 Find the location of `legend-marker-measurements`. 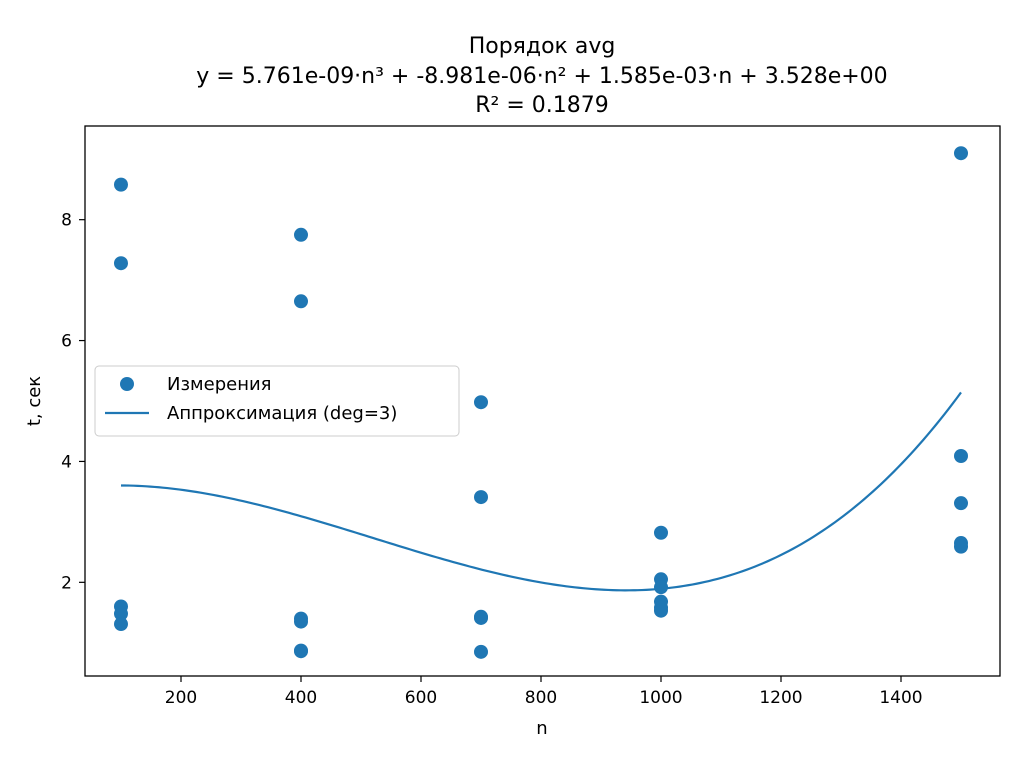

legend-marker-measurements is located at coordinates (127, 384).